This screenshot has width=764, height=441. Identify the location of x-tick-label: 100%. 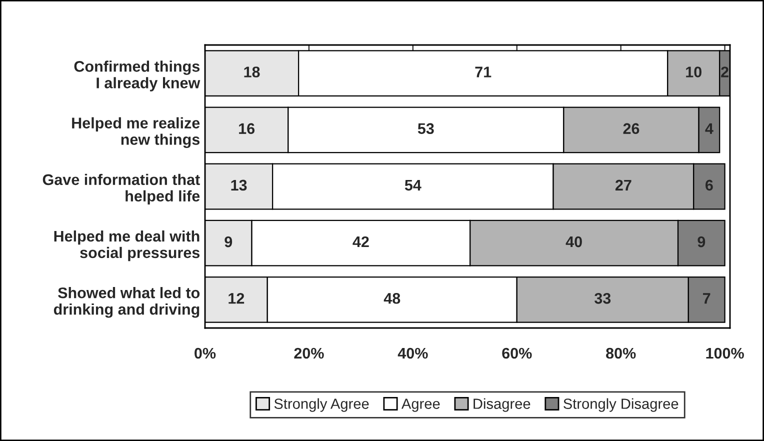
(725, 353).